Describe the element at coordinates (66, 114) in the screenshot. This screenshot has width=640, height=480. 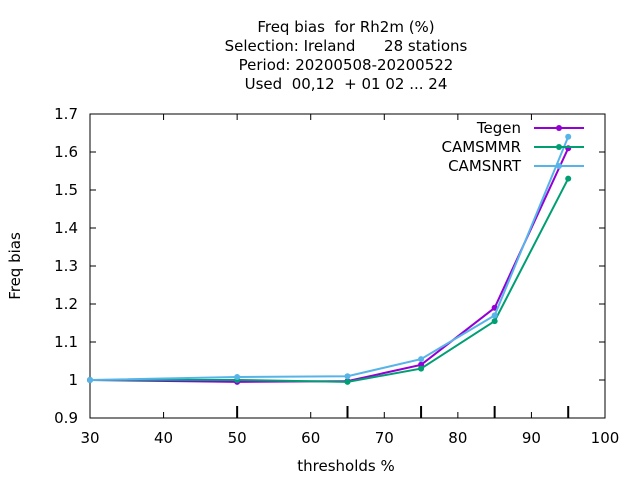
I see `y-tick-label: 1.7` at that location.